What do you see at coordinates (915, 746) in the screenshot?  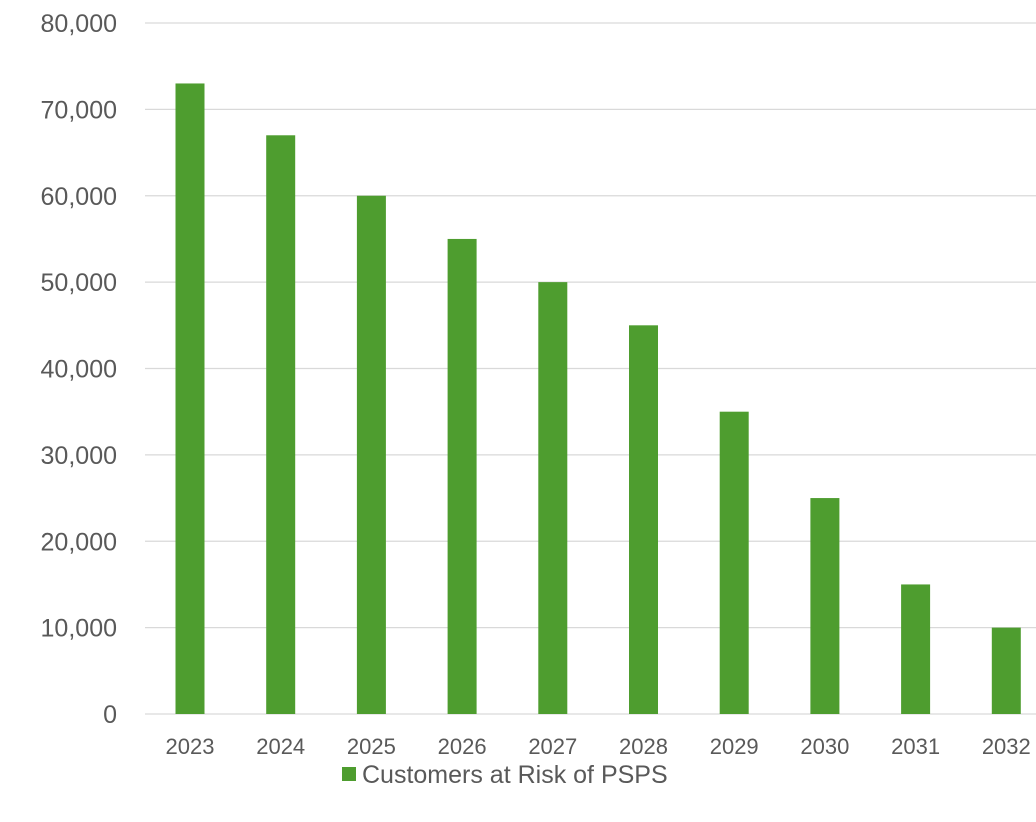 I see `x-tick-label: 2031` at bounding box center [915, 746].